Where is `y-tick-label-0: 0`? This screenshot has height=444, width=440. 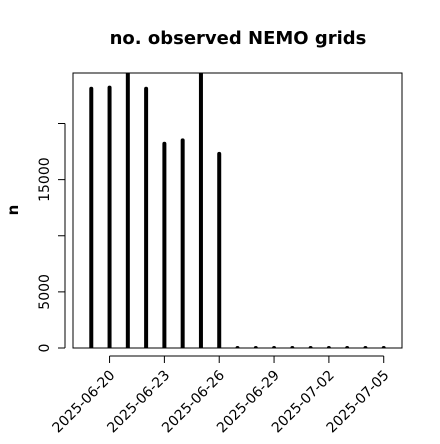
y-tick-label-0: 0 is located at coordinates (45, 348).